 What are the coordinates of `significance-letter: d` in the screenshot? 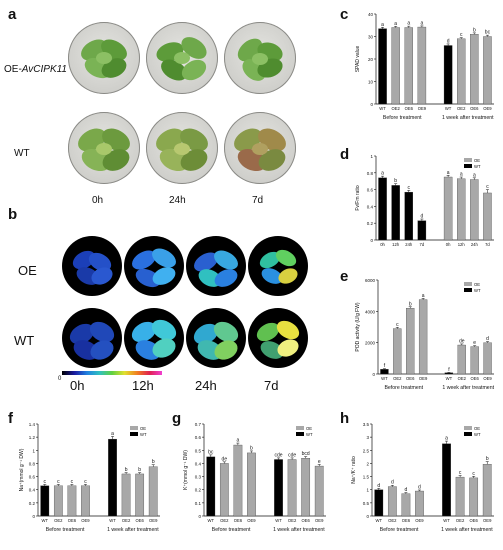 It's located at (421, 217).